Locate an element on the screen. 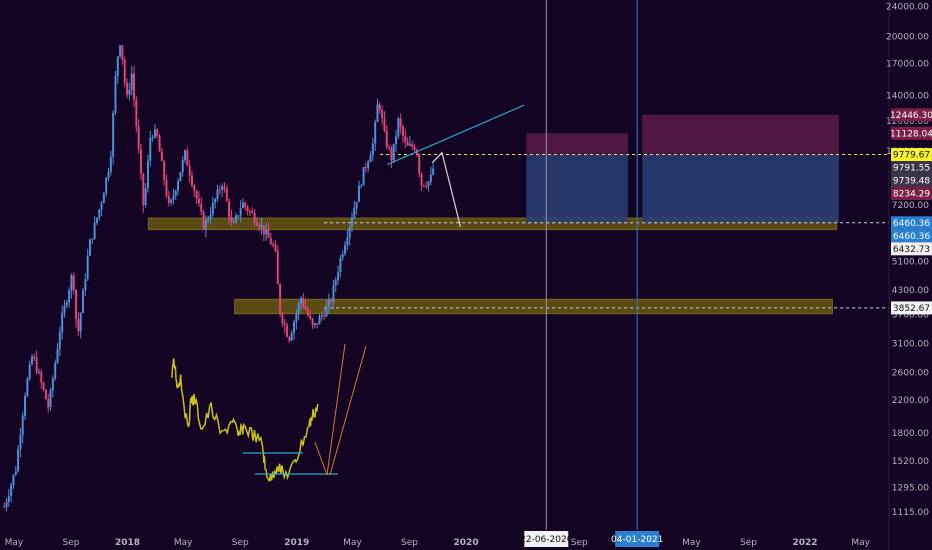 The height and width of the screenshot is (550, 932). support-zones is located at coordinates (492, 266).